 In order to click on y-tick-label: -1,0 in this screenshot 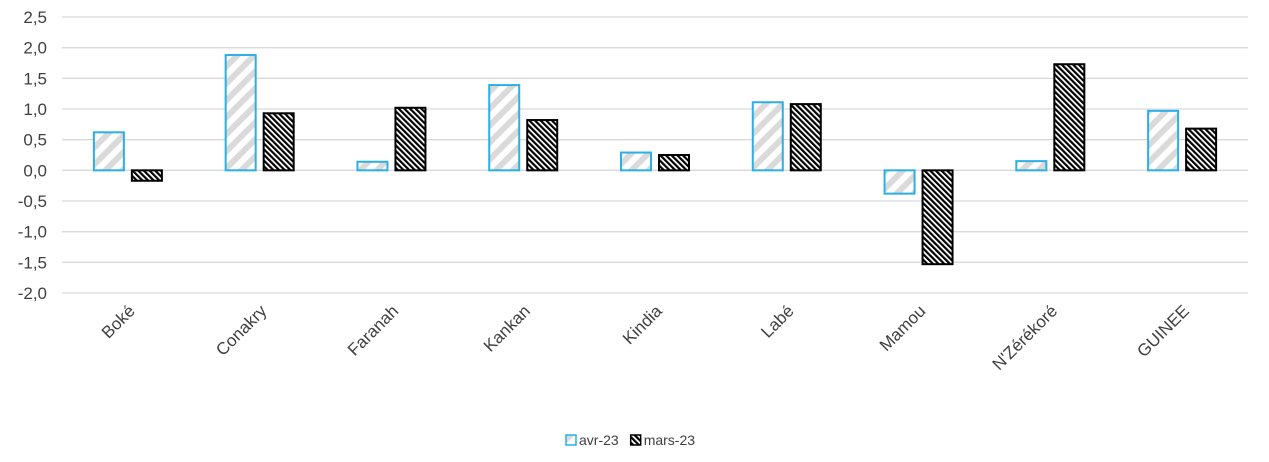, I will do `click(32, 232)`.